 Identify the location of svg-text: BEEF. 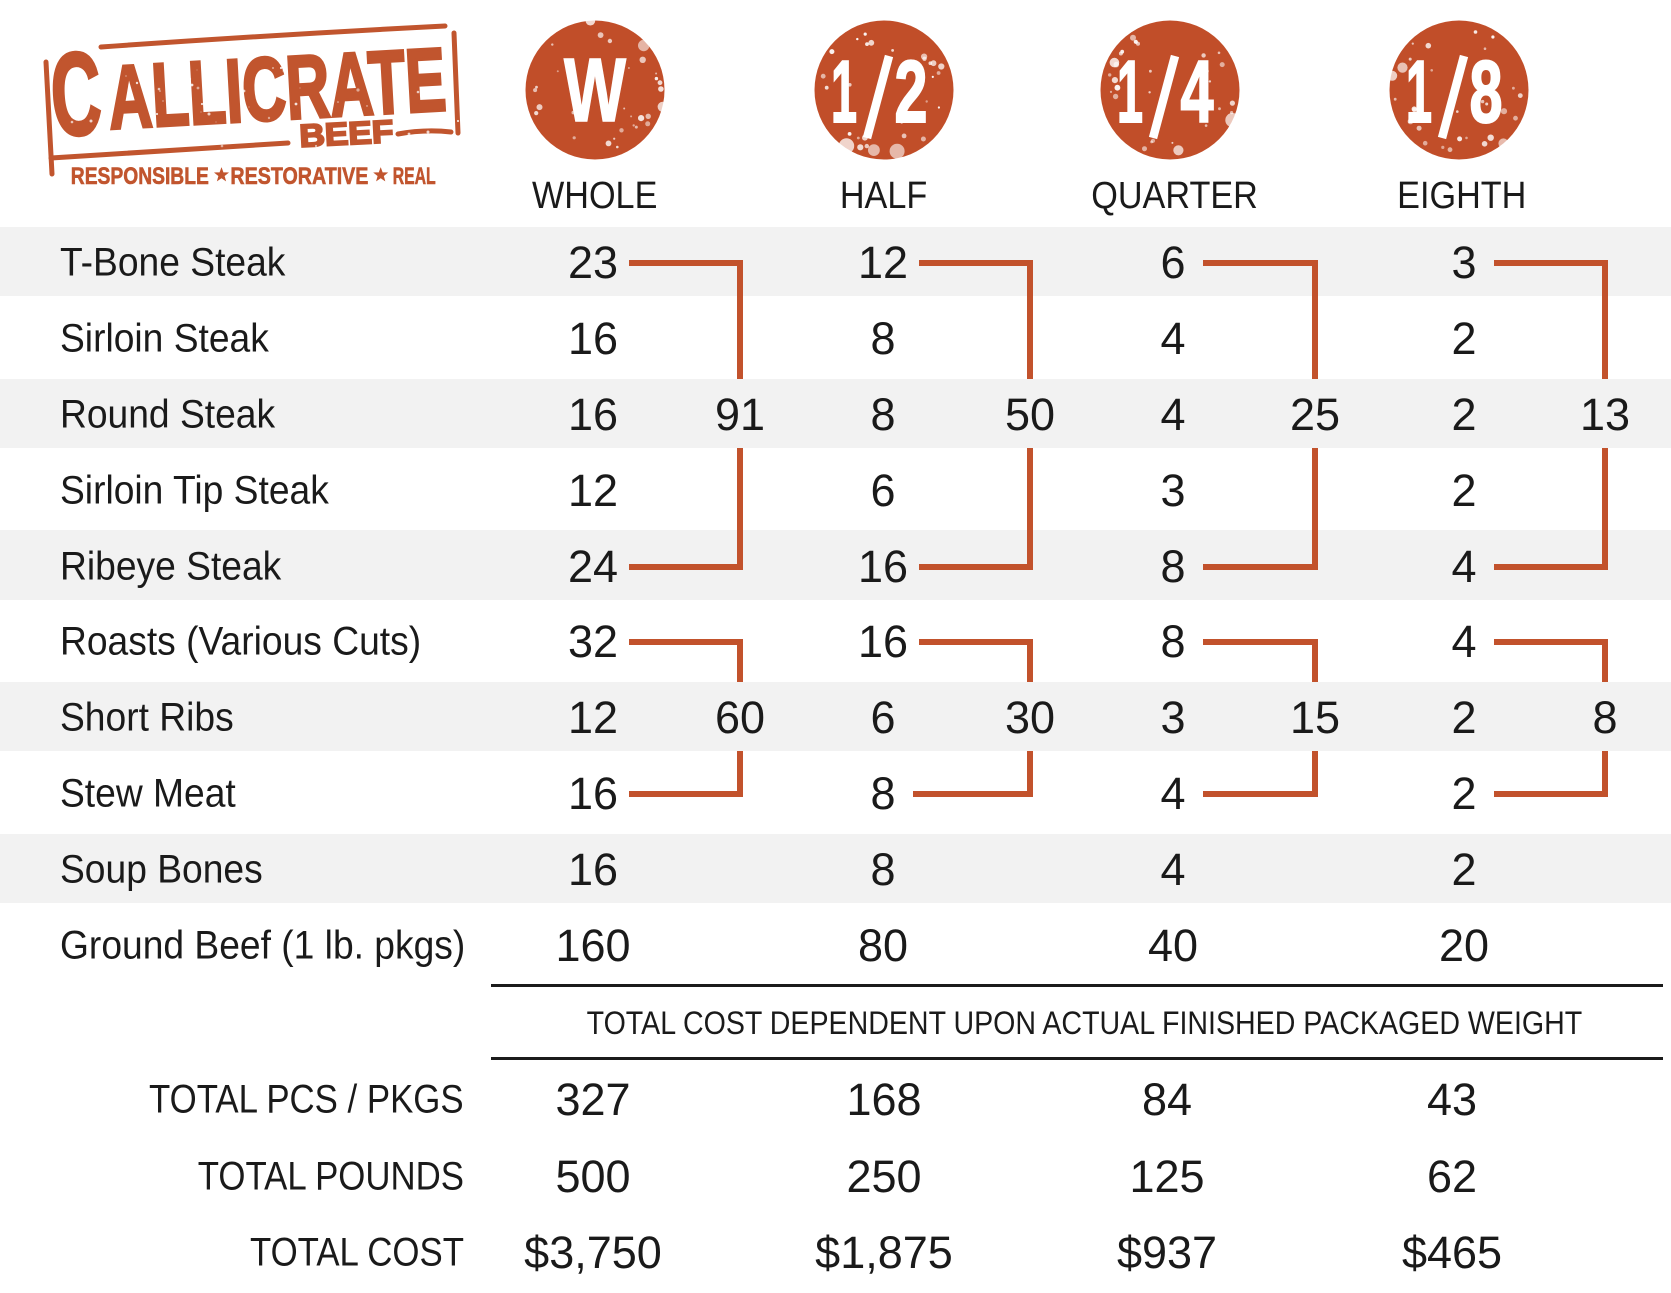
(346, 133).